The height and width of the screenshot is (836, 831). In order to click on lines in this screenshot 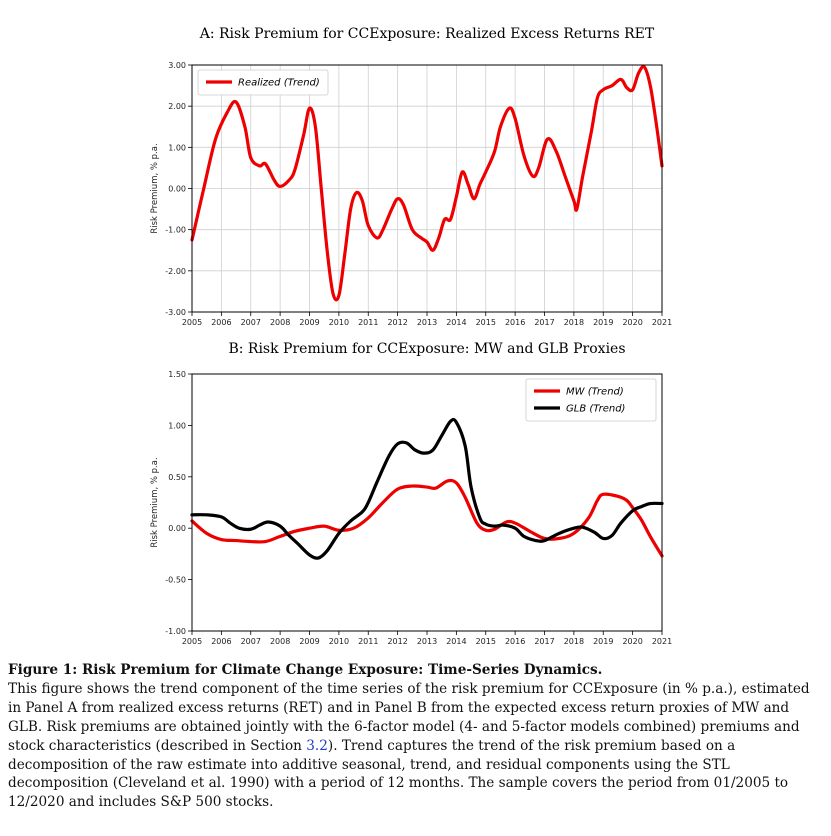, I will do `click(427, 488)`.